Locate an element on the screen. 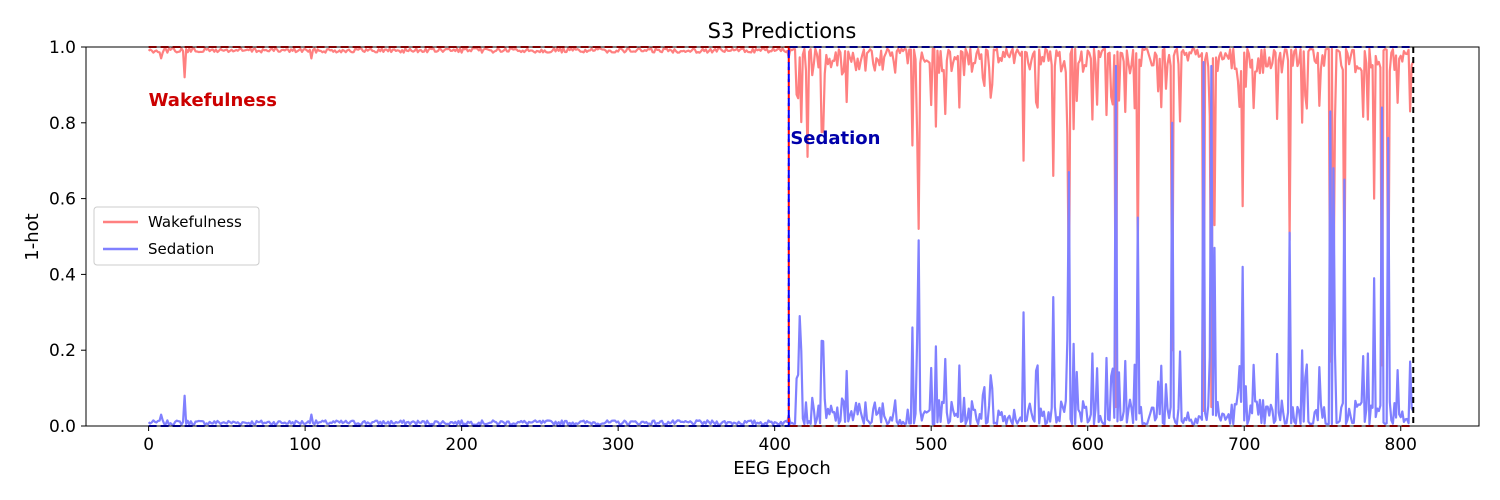  x-tick-label: 300 is located at coordinates (618, 445).